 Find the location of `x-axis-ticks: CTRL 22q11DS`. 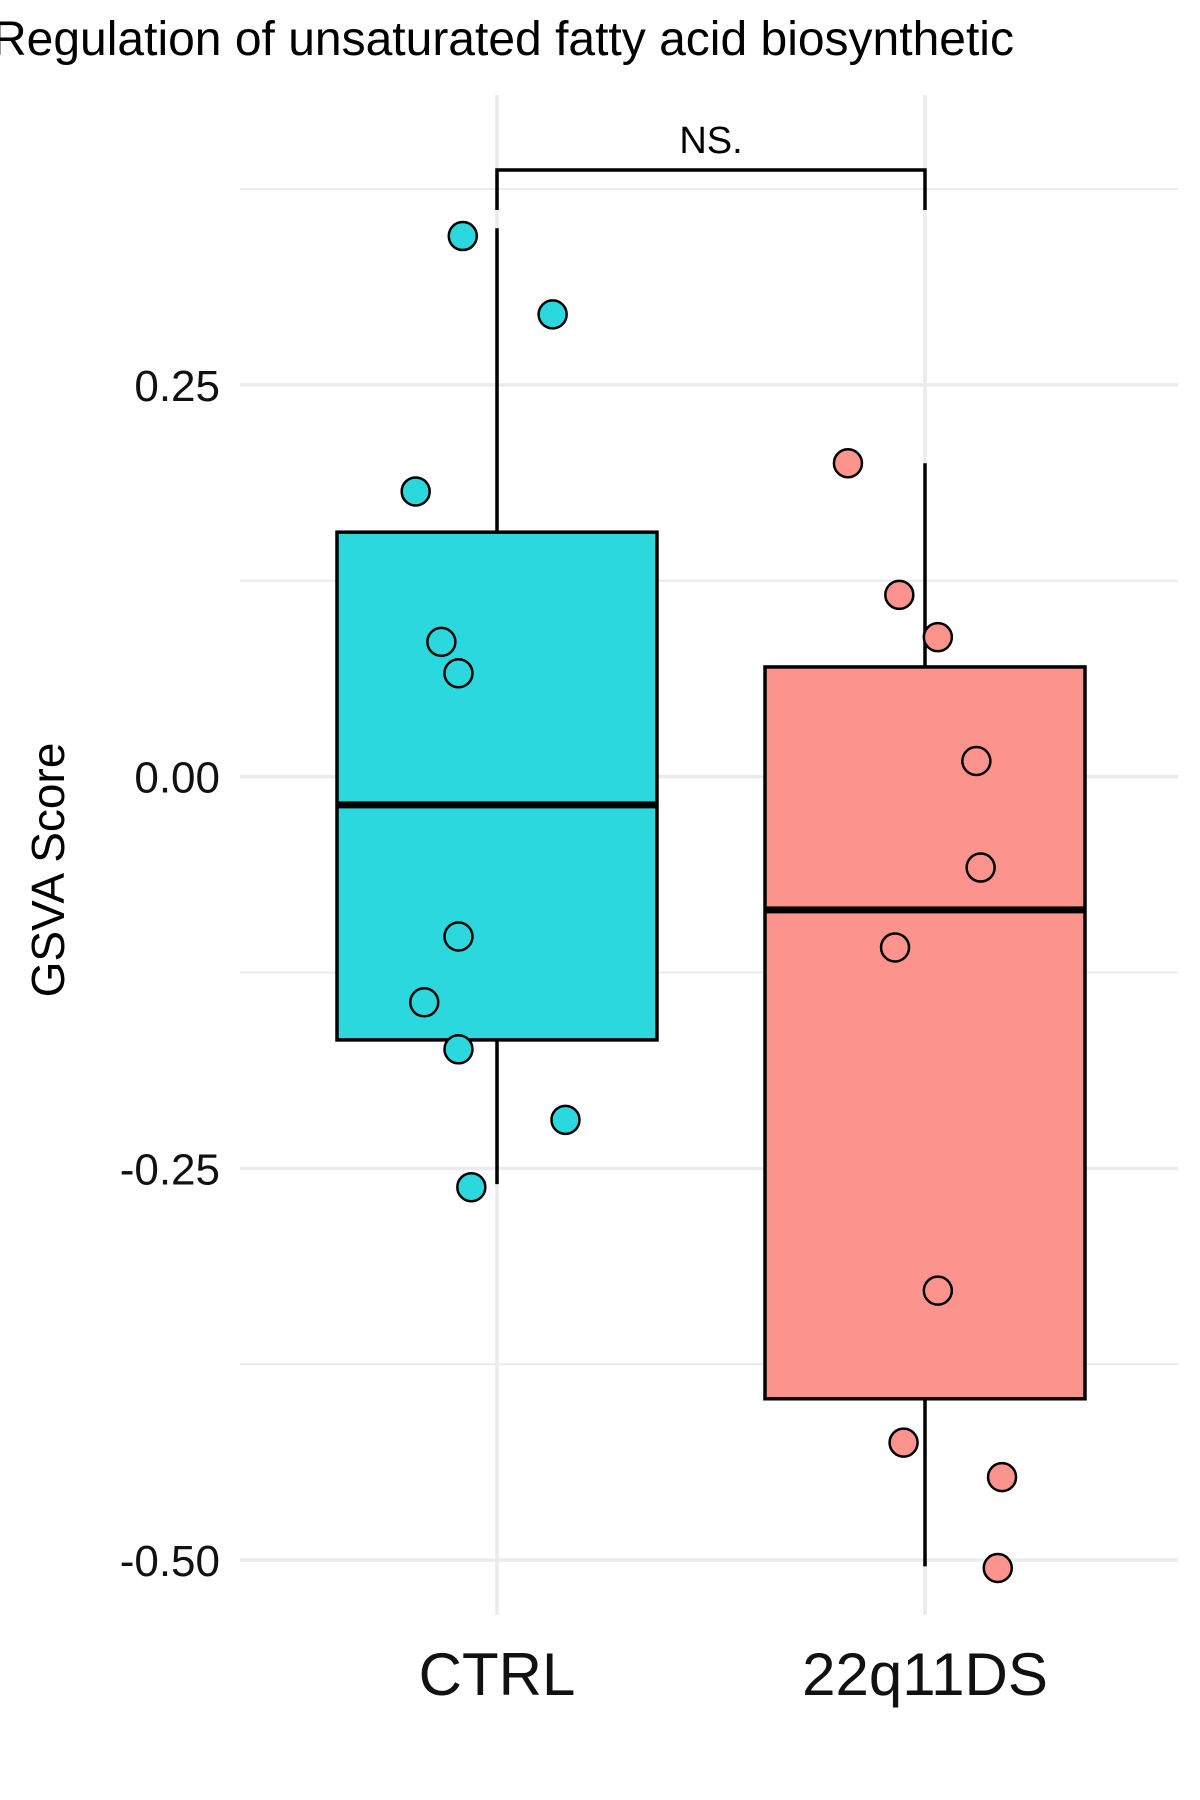

x-axis-ticks: CTRL 22q11DS is located at coordinates (733, 1674).